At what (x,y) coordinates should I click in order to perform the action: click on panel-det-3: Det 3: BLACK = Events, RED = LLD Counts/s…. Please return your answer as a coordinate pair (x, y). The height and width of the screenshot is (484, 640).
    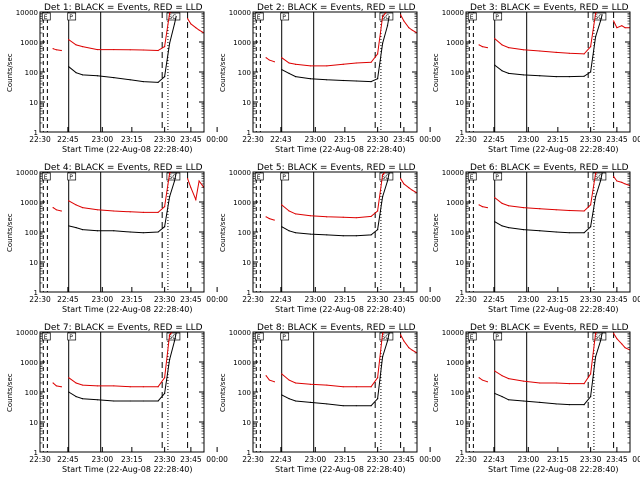
    Looking at the image, I should click on (536, 78).